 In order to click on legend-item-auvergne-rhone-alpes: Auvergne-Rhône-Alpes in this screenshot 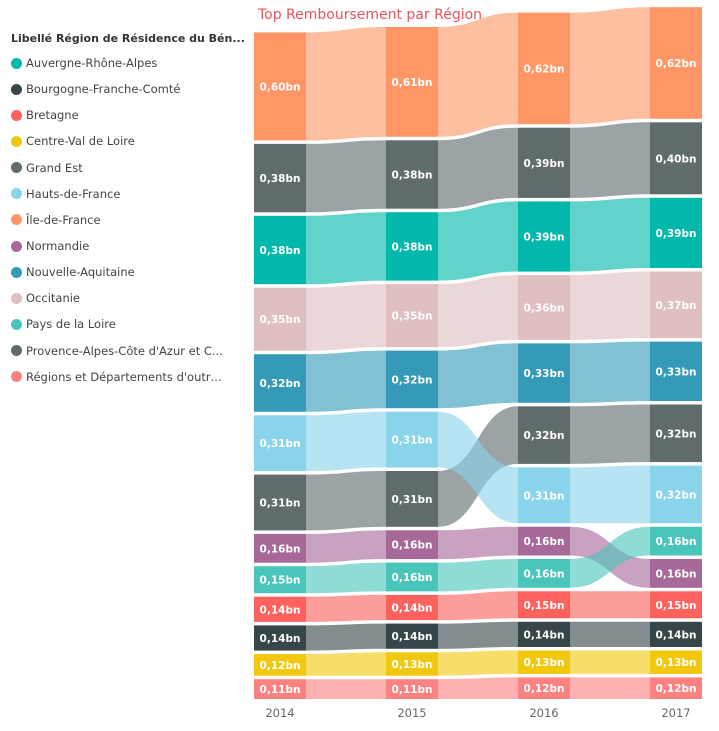, I will do `click(118, 63)`.